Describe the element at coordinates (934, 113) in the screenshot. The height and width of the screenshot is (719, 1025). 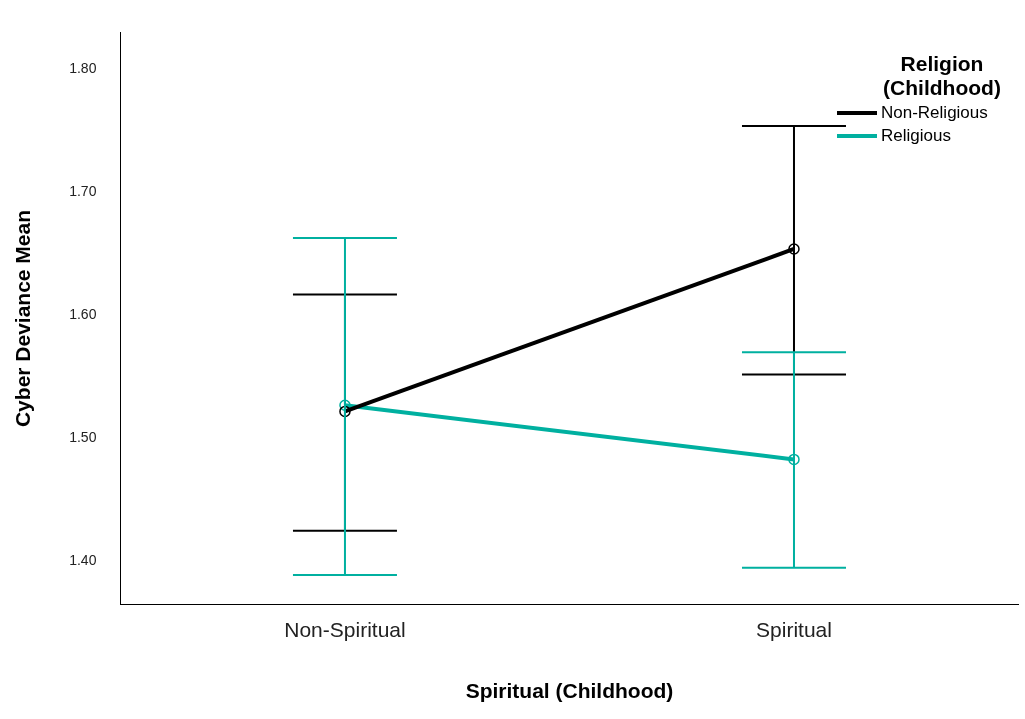
I see `legend-label: Non-Religious` at that location.